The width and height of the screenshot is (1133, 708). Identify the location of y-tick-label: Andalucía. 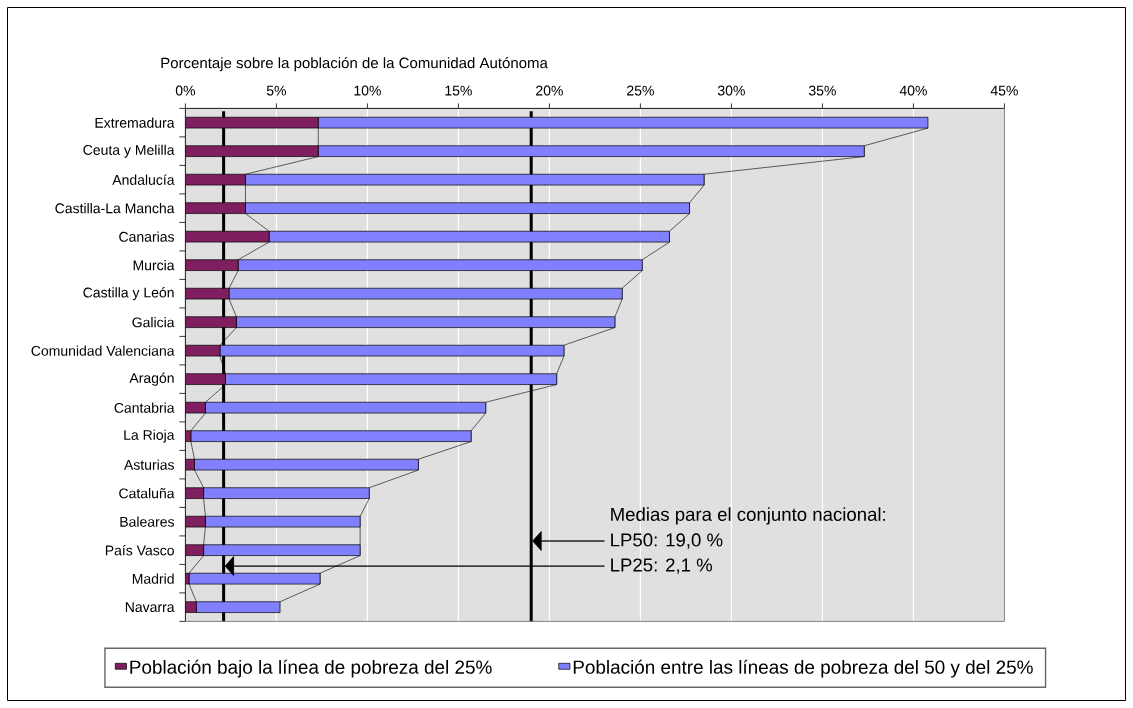
(143, 179).